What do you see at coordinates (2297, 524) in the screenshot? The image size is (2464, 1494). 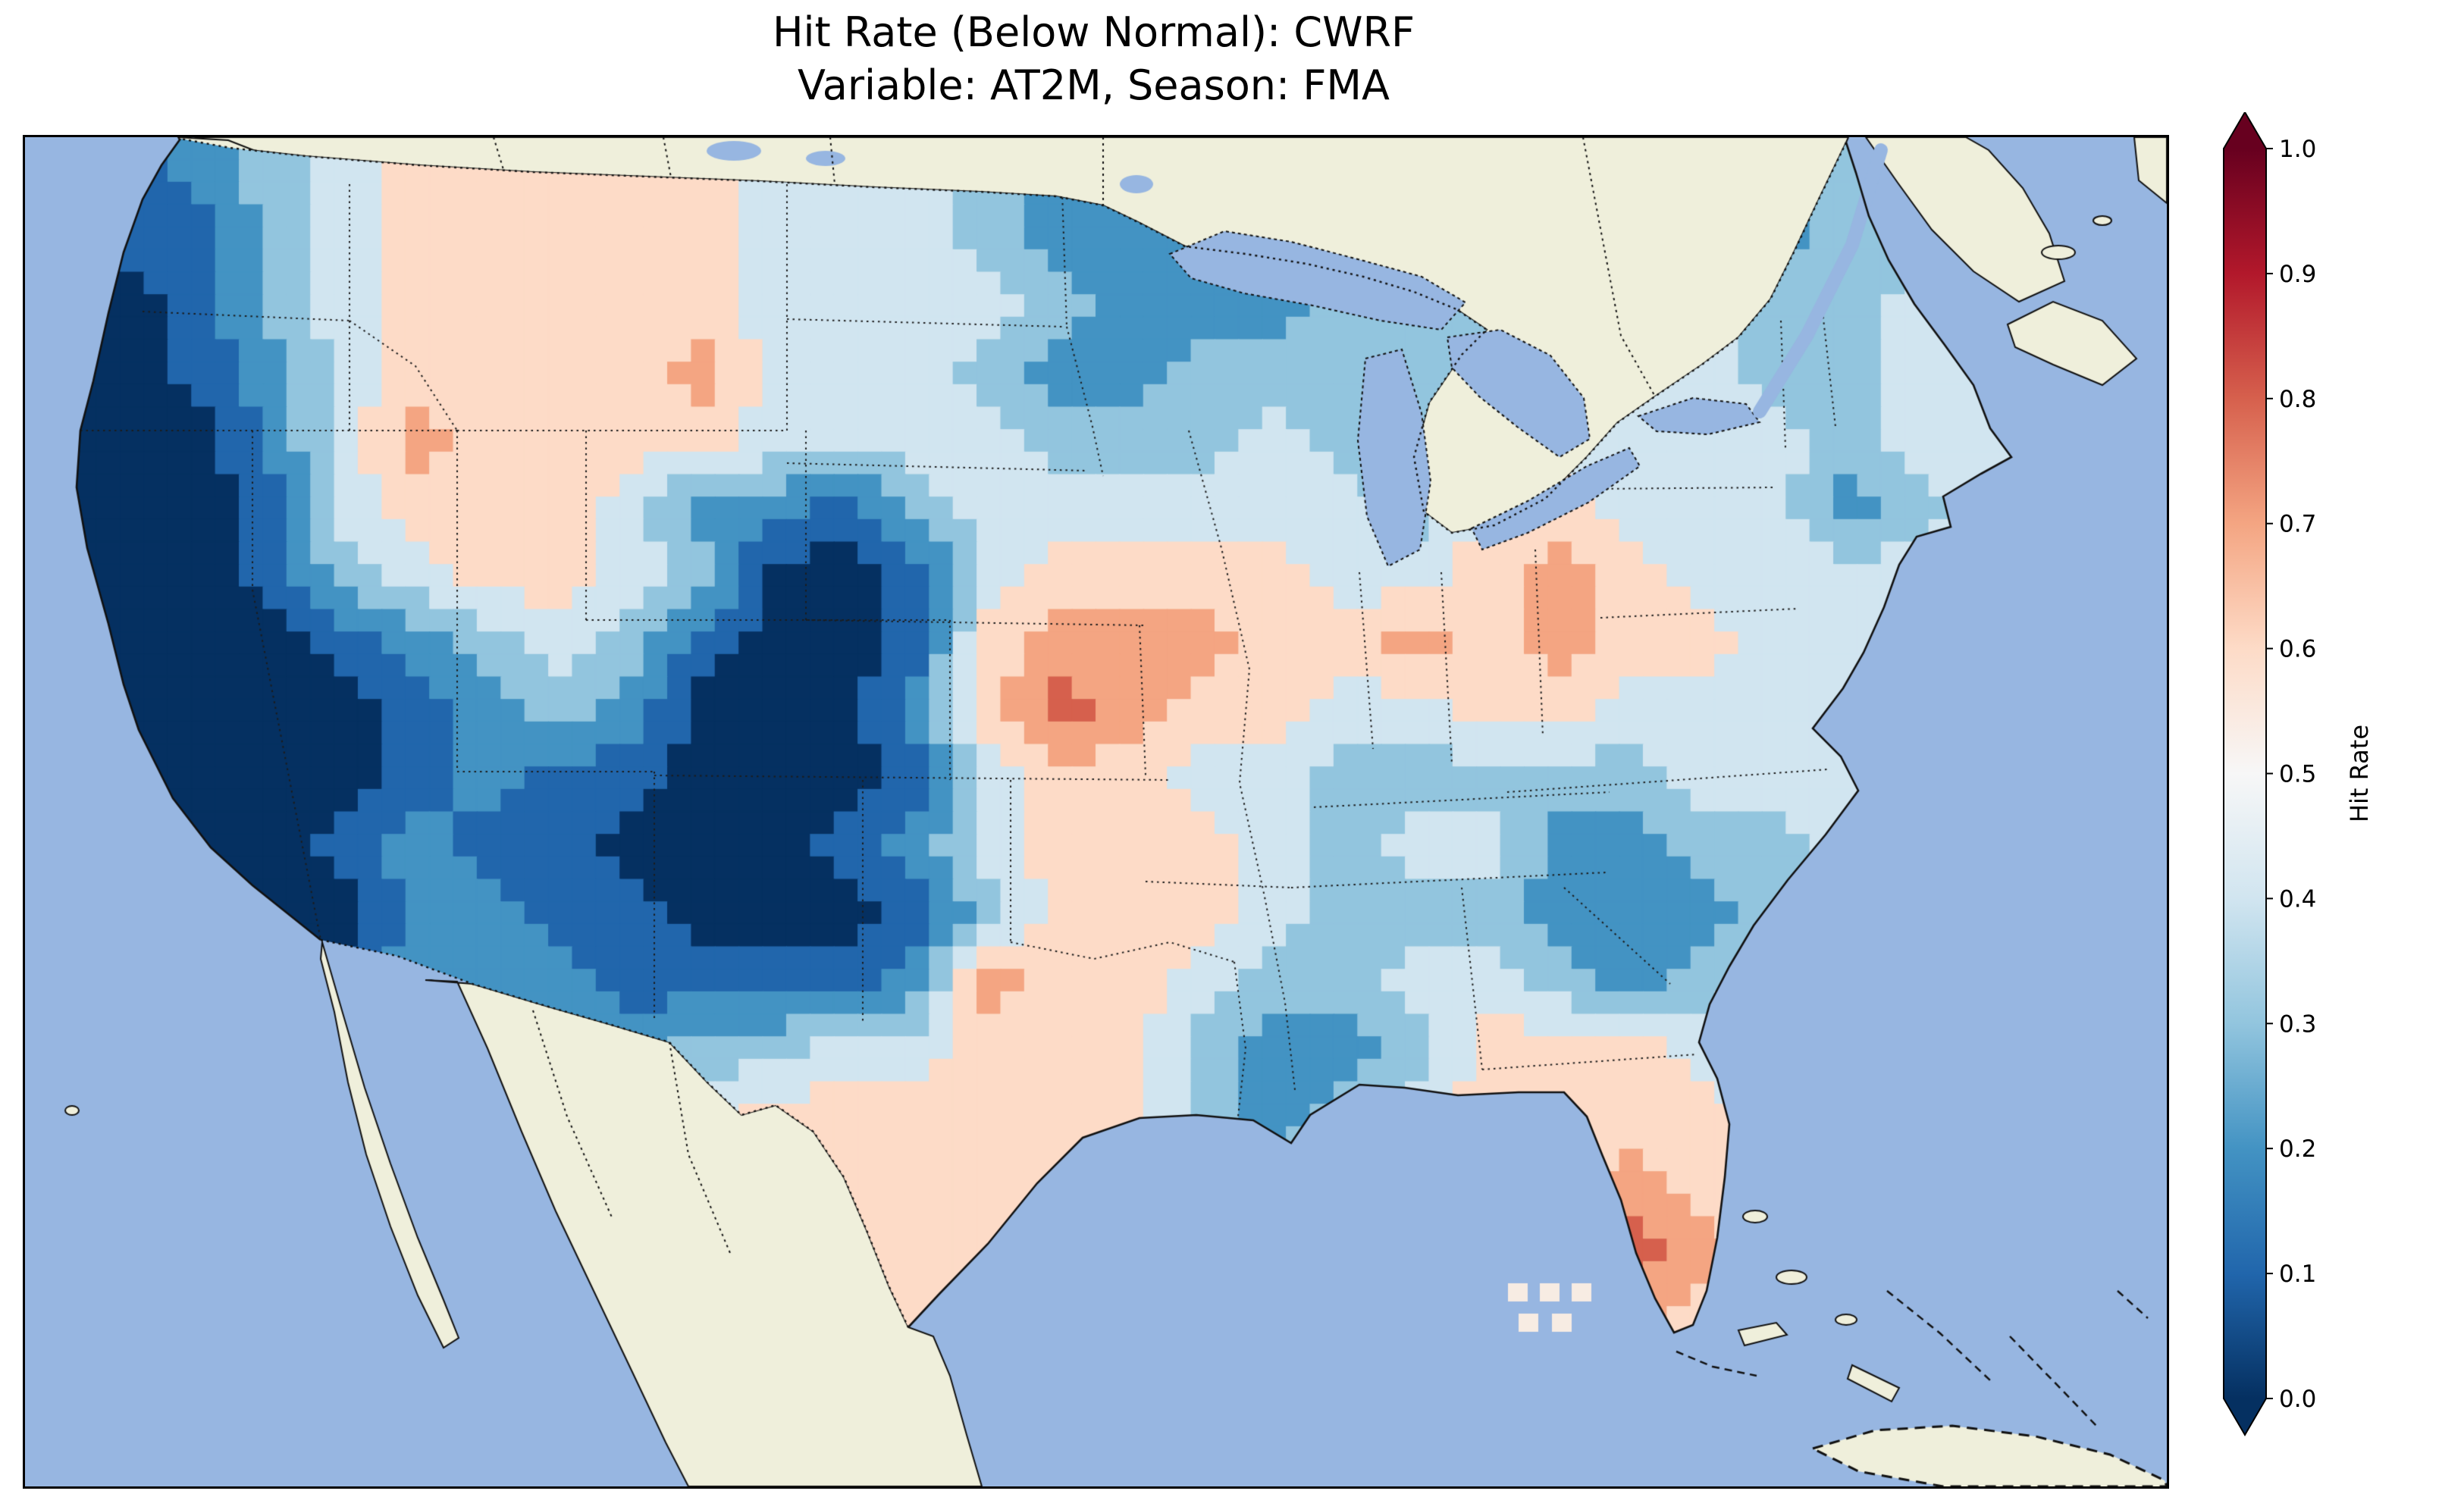 I see `colorbar-tick-label: 0.7` at bounding box center [2297, 524].